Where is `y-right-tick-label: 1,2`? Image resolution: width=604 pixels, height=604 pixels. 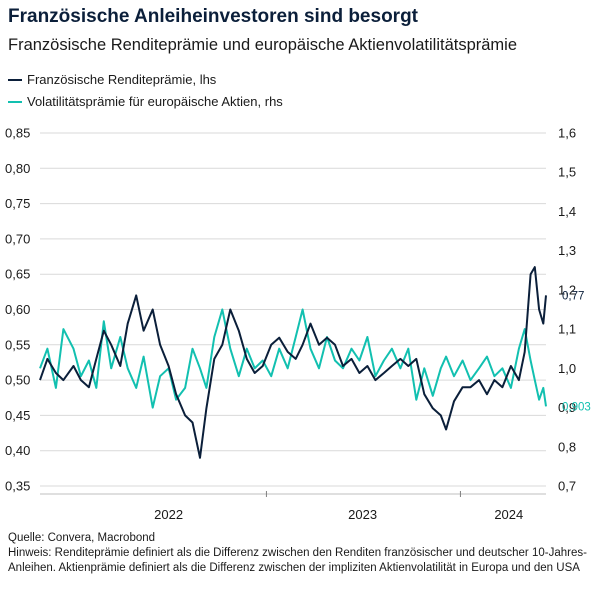 y-right-tick-label: 1,2 is located at coordinates (567, 289).